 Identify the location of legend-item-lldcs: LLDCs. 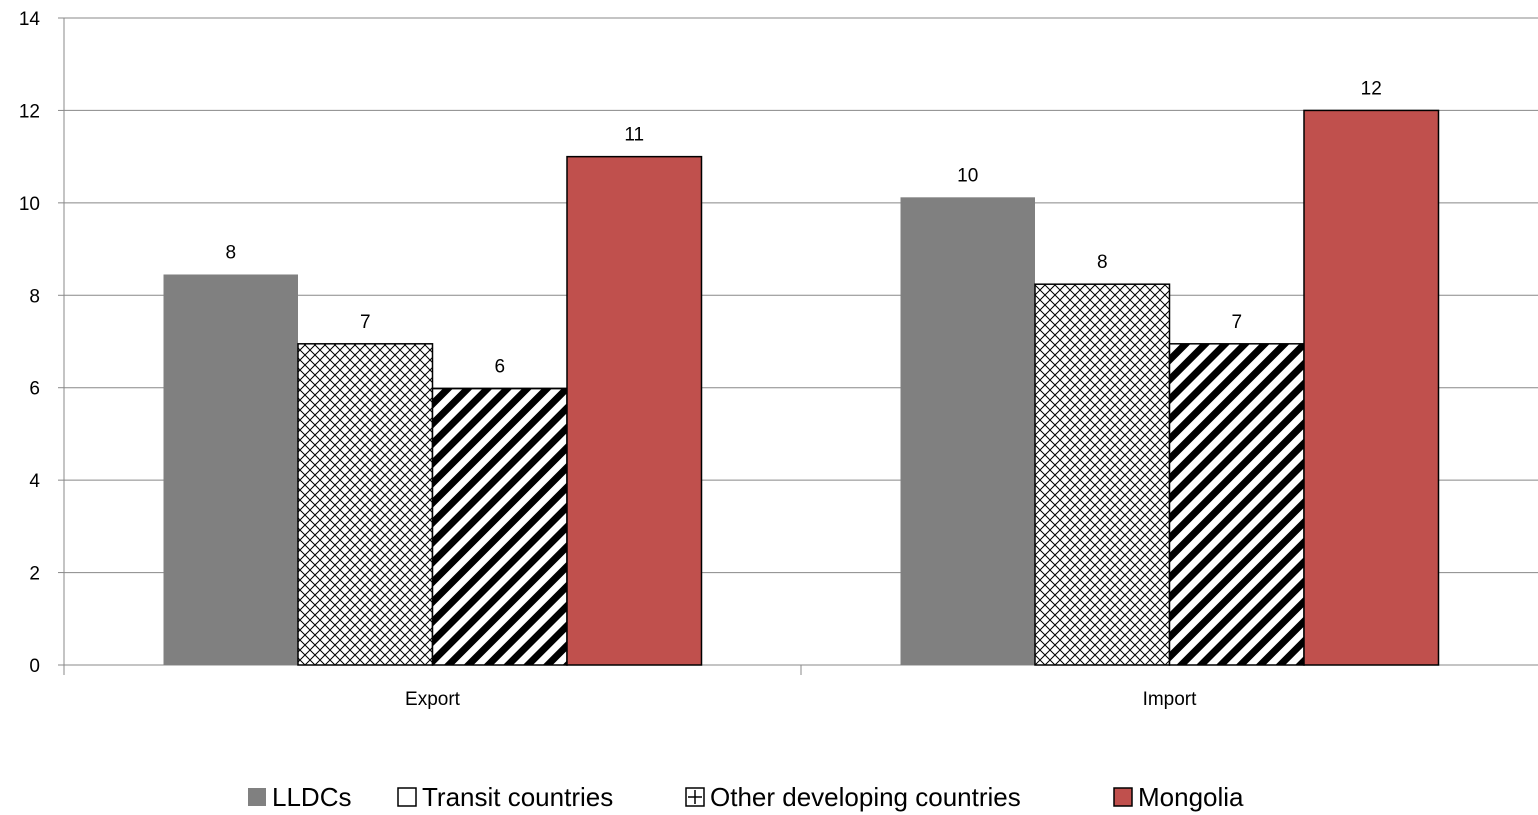
(299, 797).